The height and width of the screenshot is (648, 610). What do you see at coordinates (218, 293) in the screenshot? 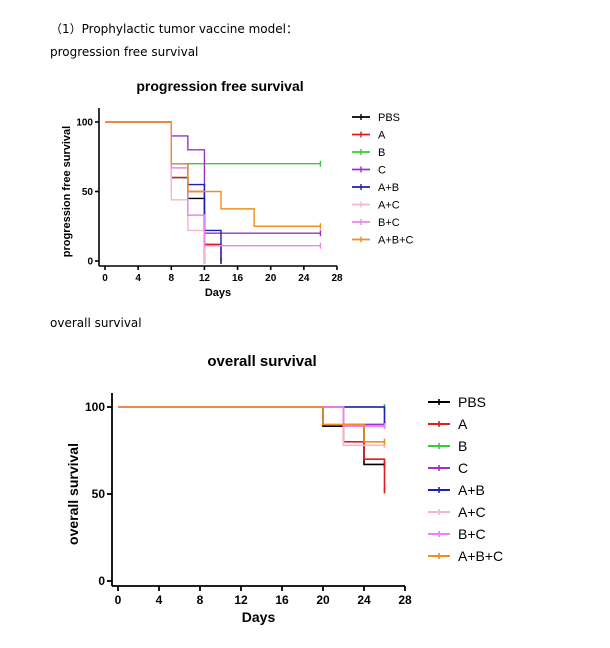
I see `pfs-x-axis-label: Days` at bounding box center [218, 293].